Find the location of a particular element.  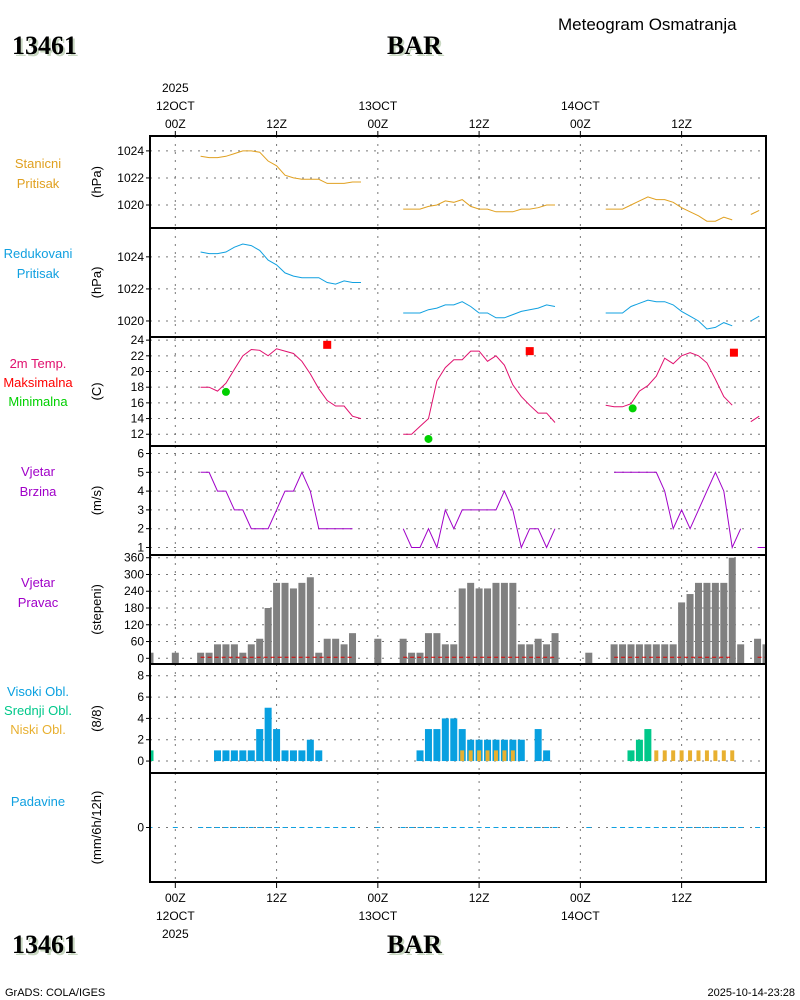

y-tick-label: 300 is located at coordinates (134, 574).